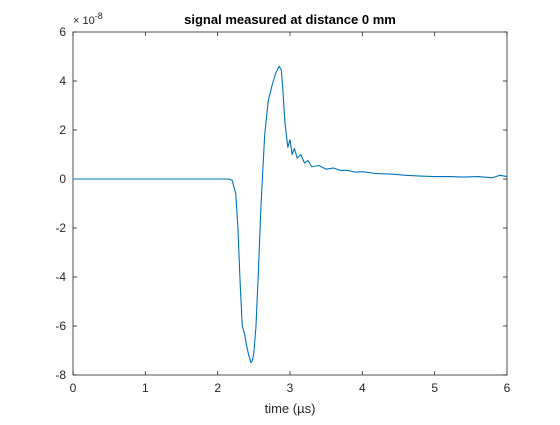  What do you see at coordinates (60, 228) in the screenshot?
I see `y-tick-label: -2` at bounding box center [60, 228].